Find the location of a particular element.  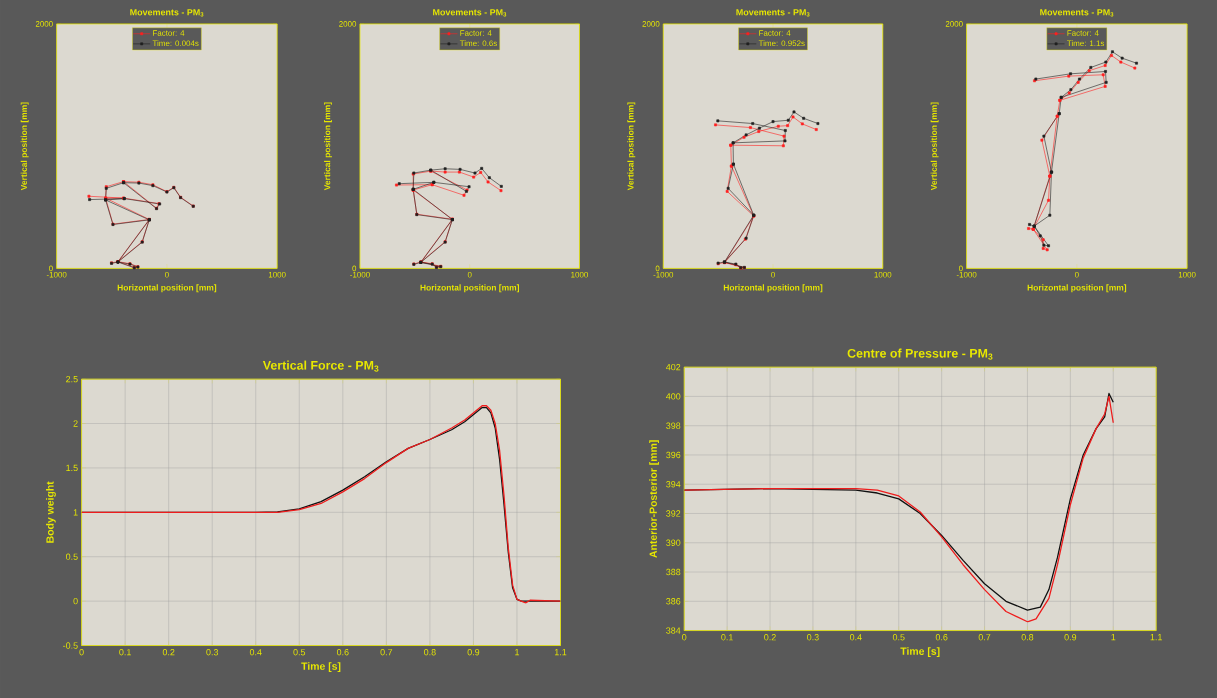

y-tick-label: 384 is located at coordinates (673, 630).